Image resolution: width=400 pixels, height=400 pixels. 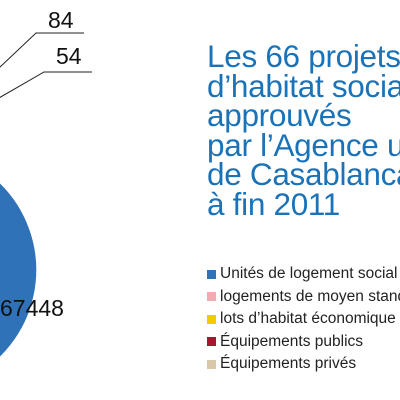 What do you see at coordinates (309, 273) in the screenshot?
I see `legend-label: Unités de logement social` at bounding box center [309, 273].